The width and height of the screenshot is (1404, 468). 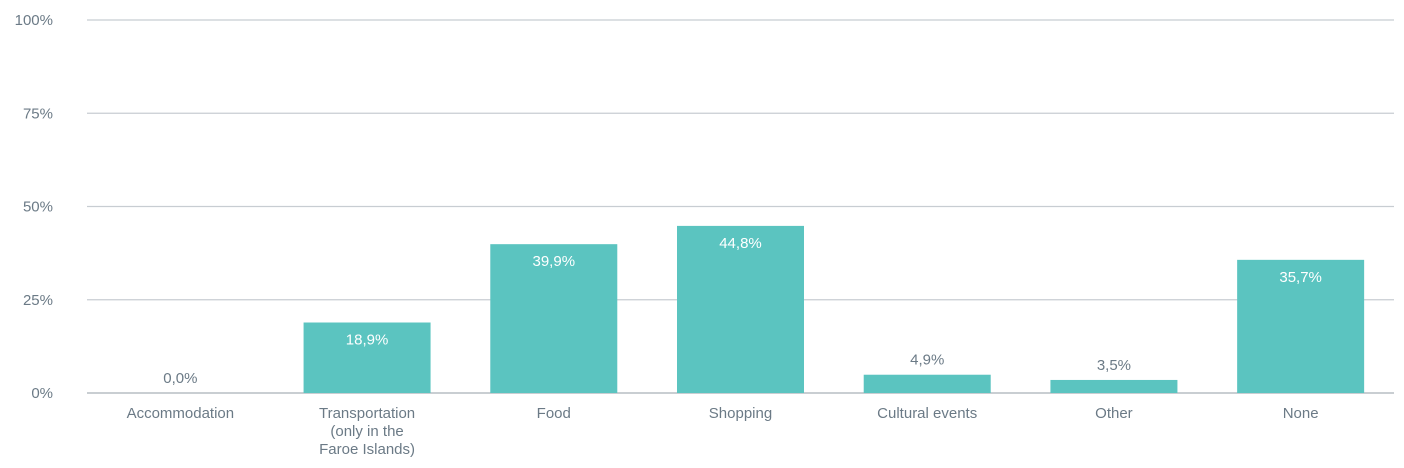 I want to click on data-label: 44,8%, so click(x=740, y=243).